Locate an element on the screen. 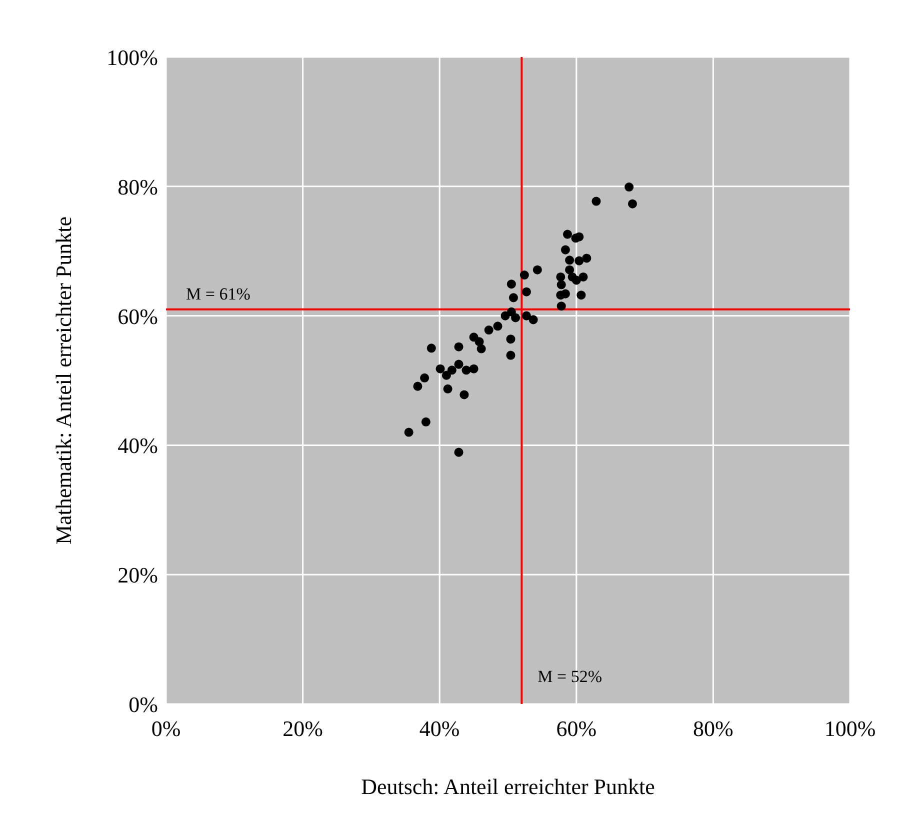  y-tick-label: 60% is located at coordinates (138, 316).